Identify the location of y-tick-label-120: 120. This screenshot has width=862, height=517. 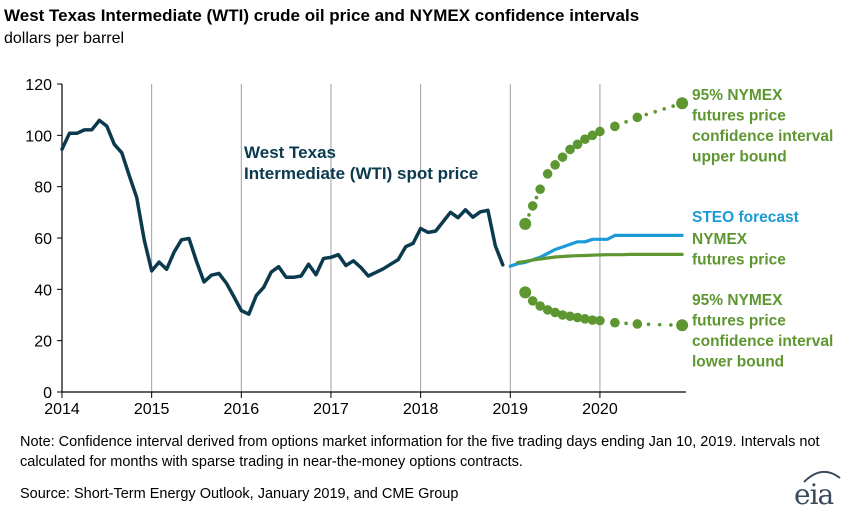
(38, 85).